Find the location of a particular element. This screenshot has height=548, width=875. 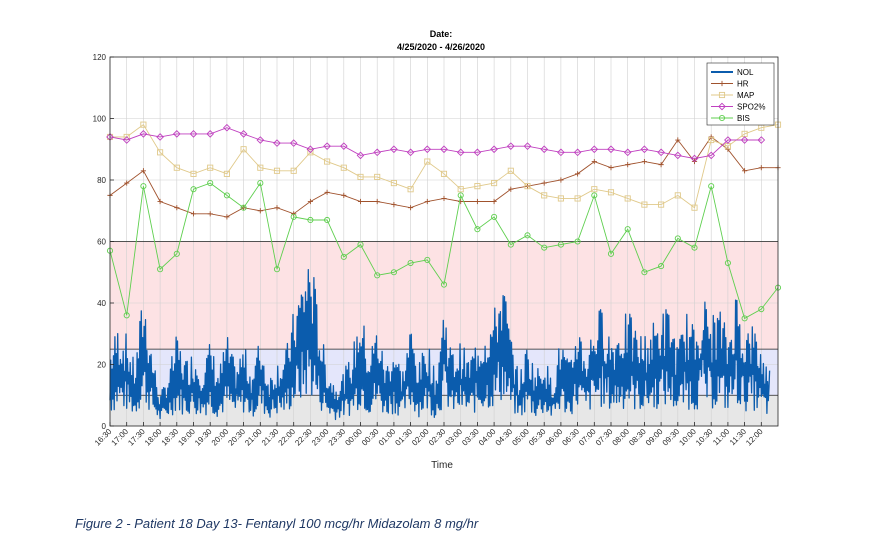

series-line-map is located at coordinates (444, 166).